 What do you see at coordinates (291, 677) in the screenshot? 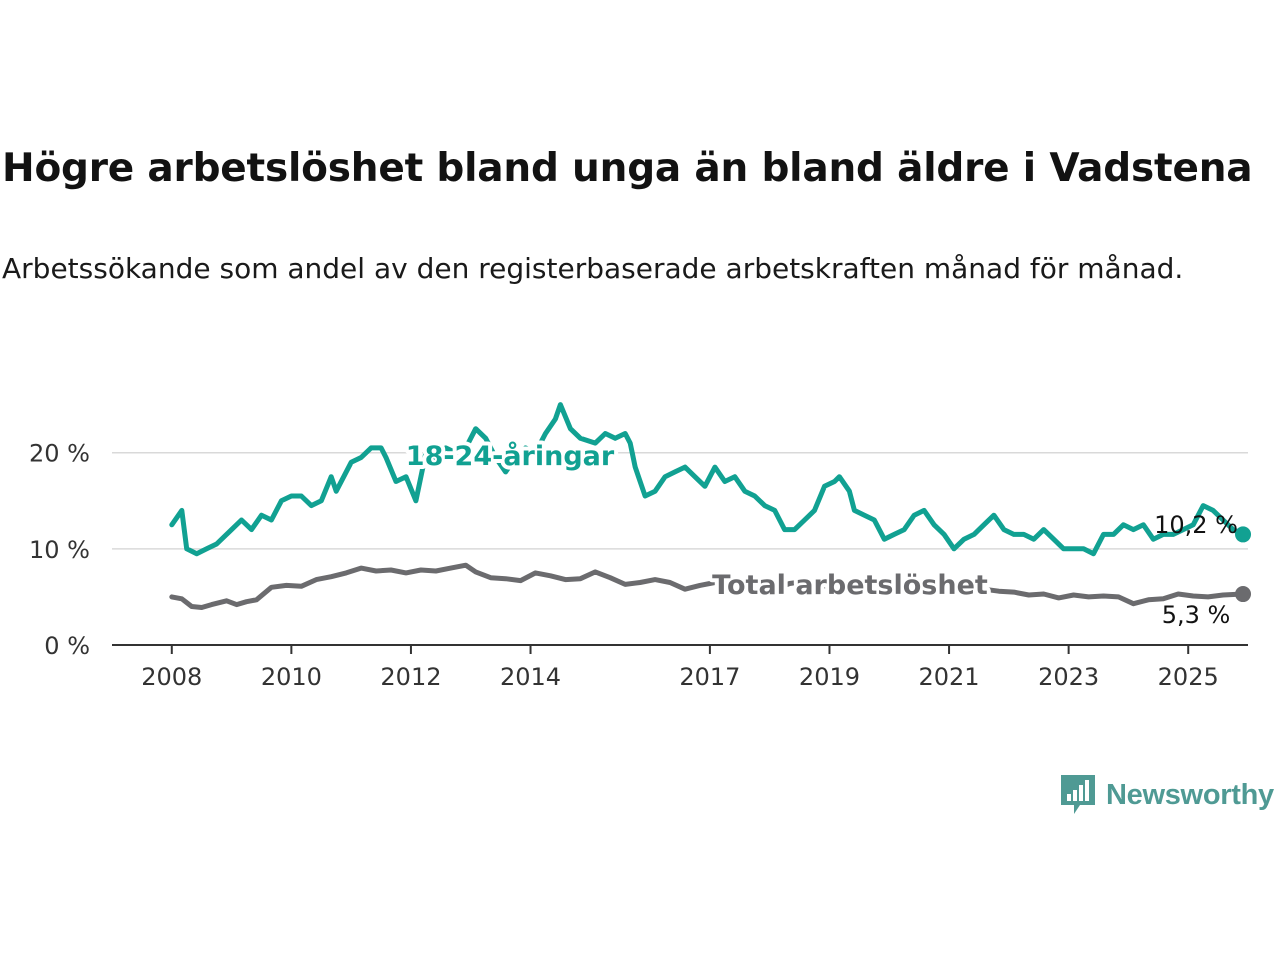
I see `x-tick-label: 2010` at bounding box center [291, 677].